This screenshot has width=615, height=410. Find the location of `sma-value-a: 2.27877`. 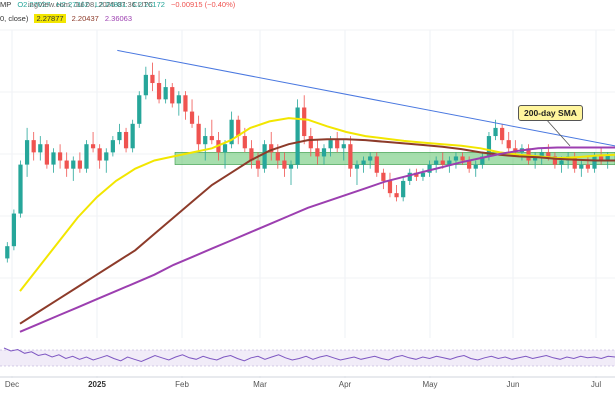

sma-value-a: 2.27877 is located at coordinates (50, 18).